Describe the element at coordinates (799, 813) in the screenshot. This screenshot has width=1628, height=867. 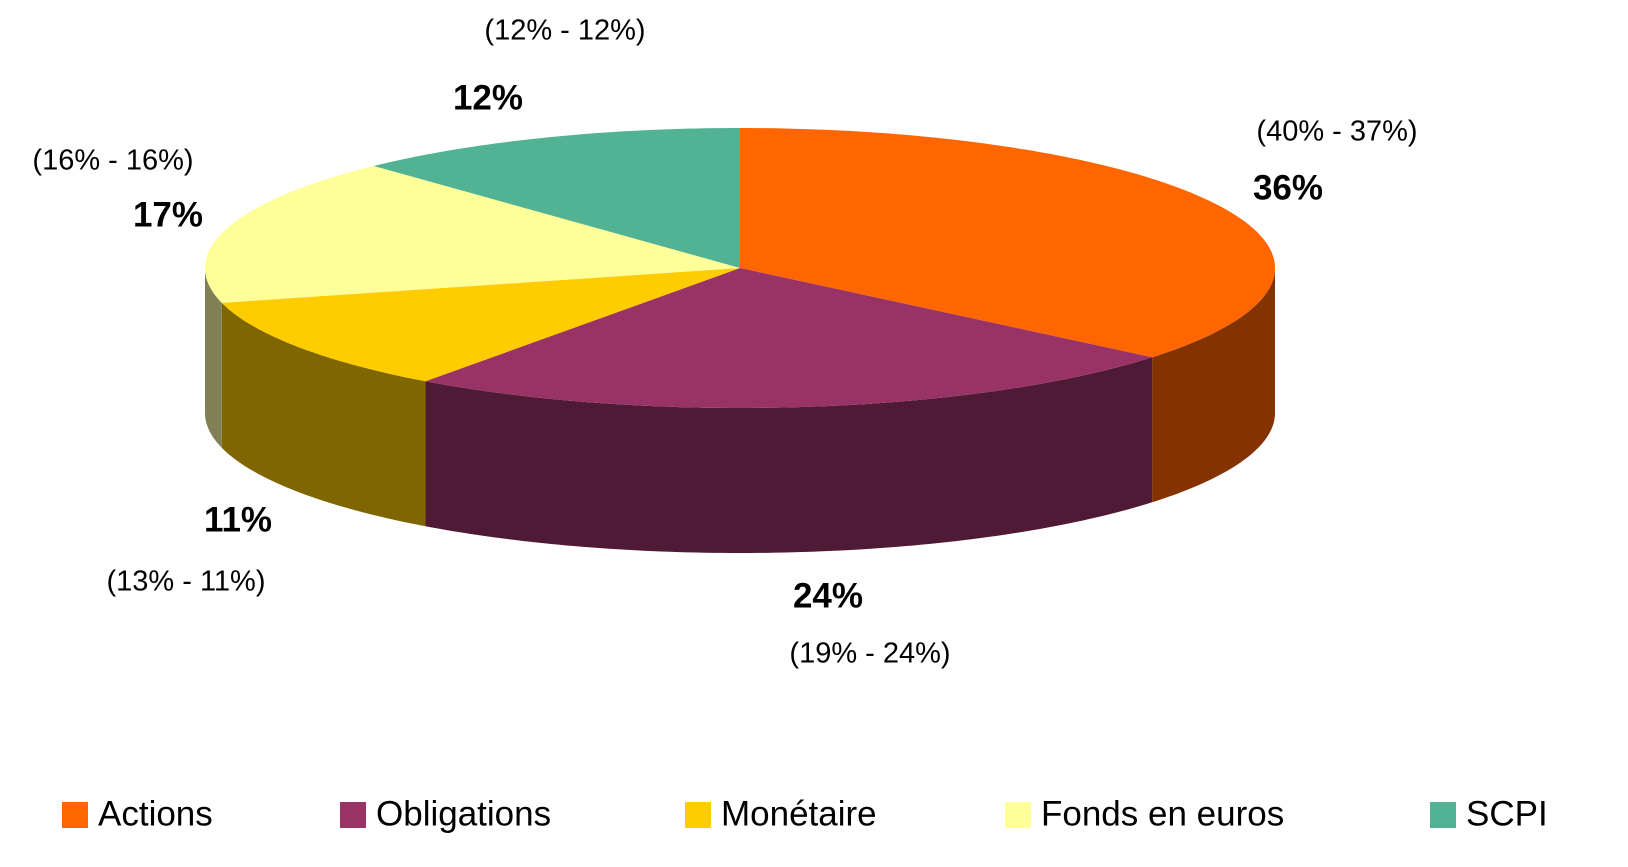
I see `legend-label: Monétaire` at that location.